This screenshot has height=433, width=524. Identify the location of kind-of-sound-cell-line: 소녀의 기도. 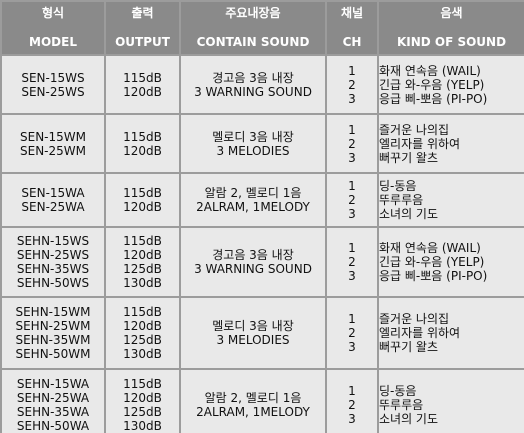
(409, 419).